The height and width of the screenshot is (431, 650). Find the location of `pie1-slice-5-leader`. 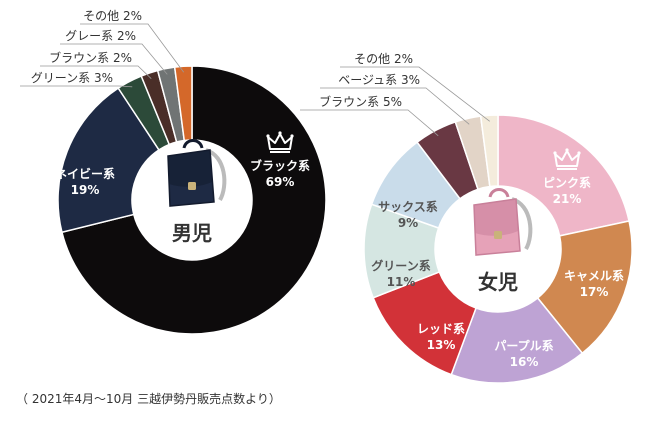

pie1-slice-5-leader is located at coordinates (132, 48).